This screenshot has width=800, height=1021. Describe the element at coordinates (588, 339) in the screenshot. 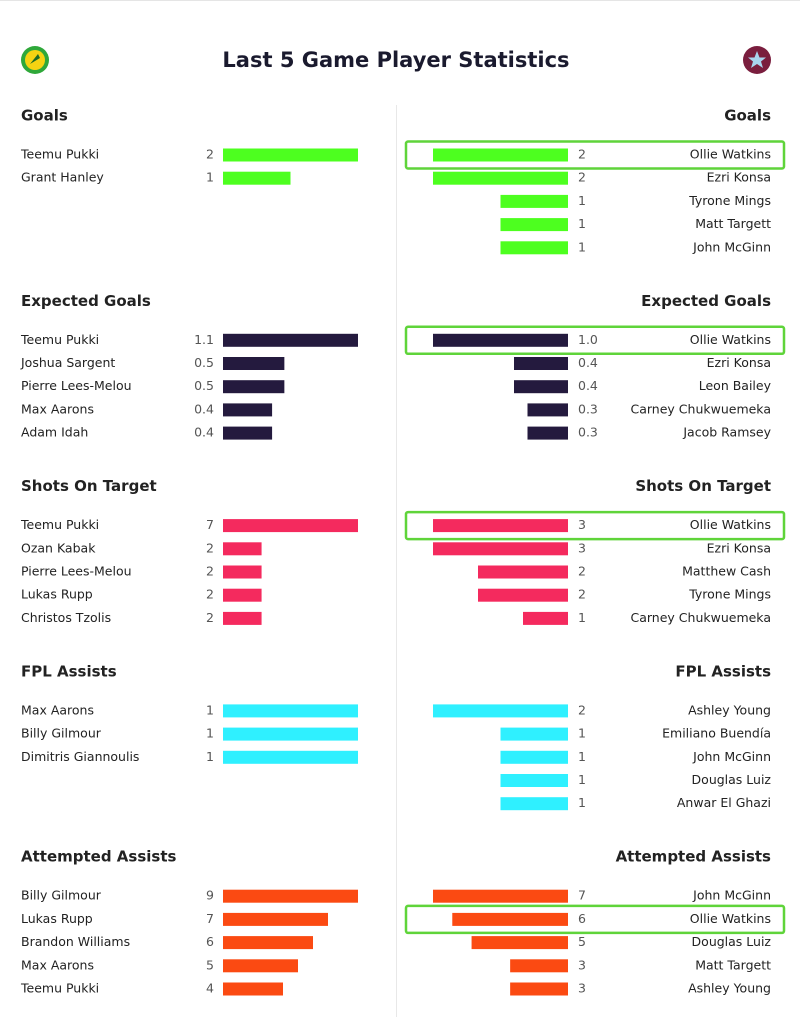

I see `stat-value: 1.0` at that location.